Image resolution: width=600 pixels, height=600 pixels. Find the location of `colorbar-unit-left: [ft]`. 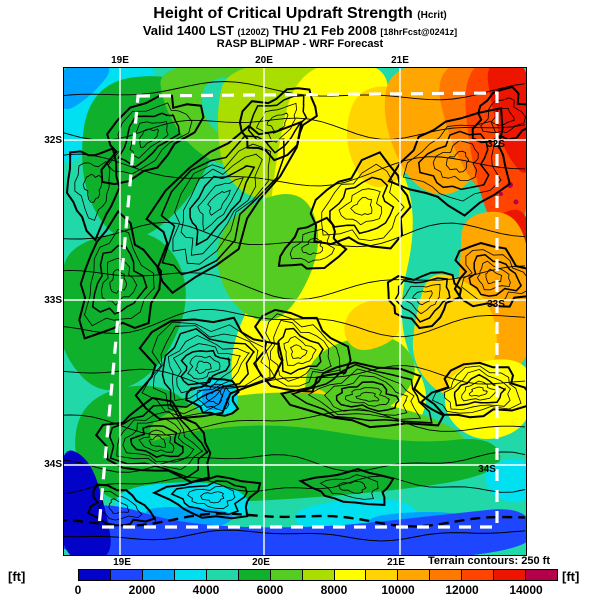

colorbar-unit-left: [ft] is located at coordinates (17, 576).